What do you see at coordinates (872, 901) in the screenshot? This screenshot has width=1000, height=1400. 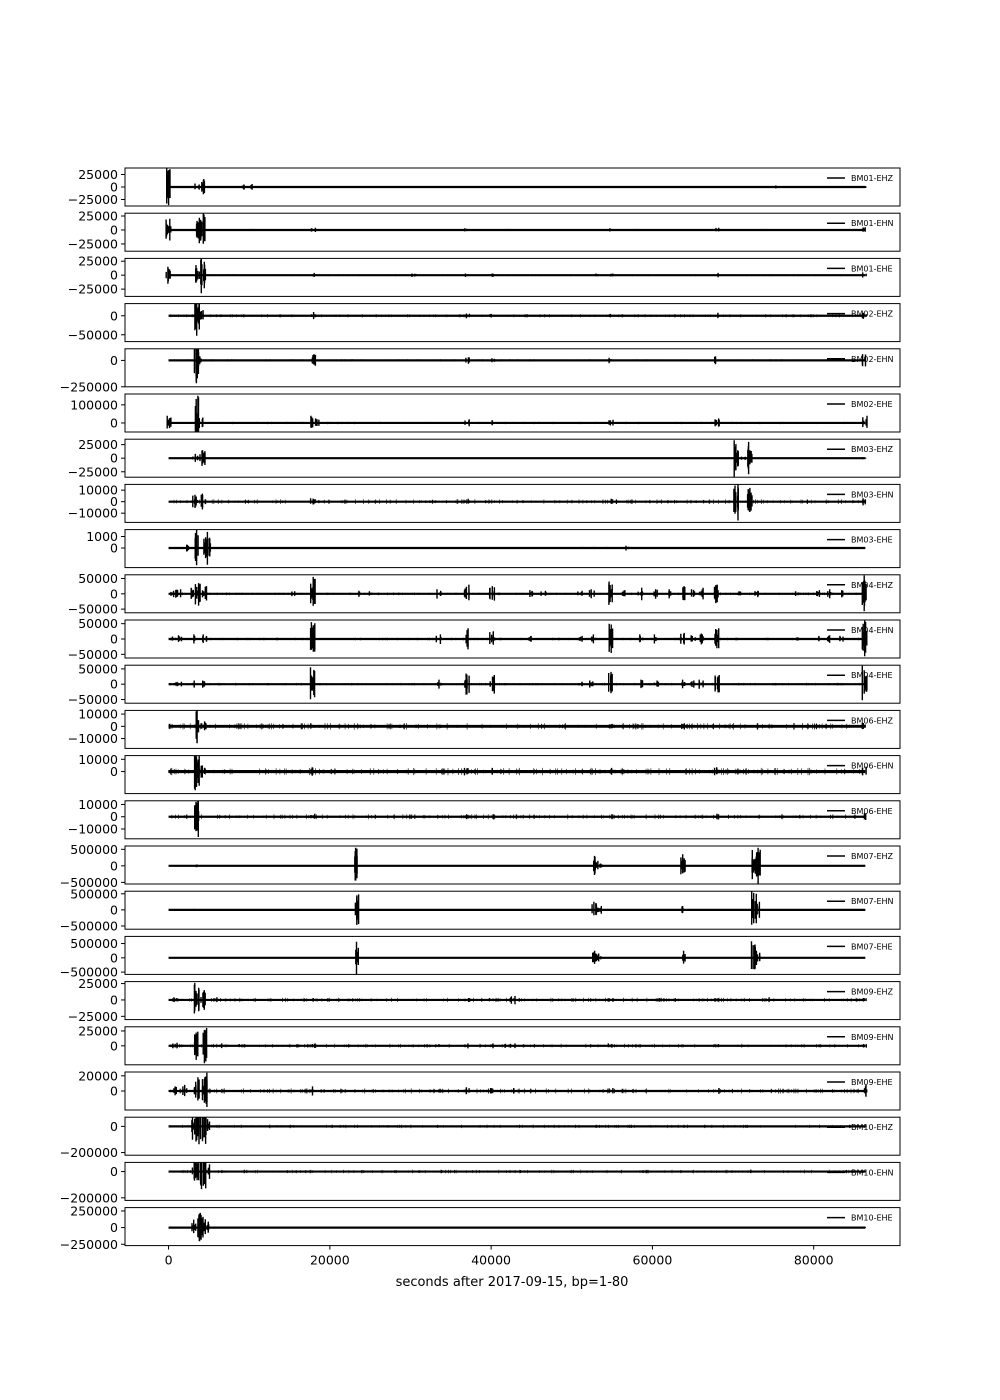 I see `legend-label: BM07-EHN` at bounding box center [872, 901].